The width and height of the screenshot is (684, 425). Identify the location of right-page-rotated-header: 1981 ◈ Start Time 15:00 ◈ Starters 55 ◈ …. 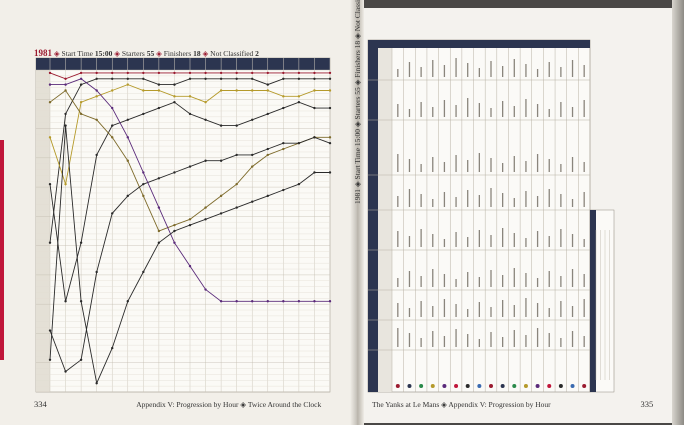
(357, 102).